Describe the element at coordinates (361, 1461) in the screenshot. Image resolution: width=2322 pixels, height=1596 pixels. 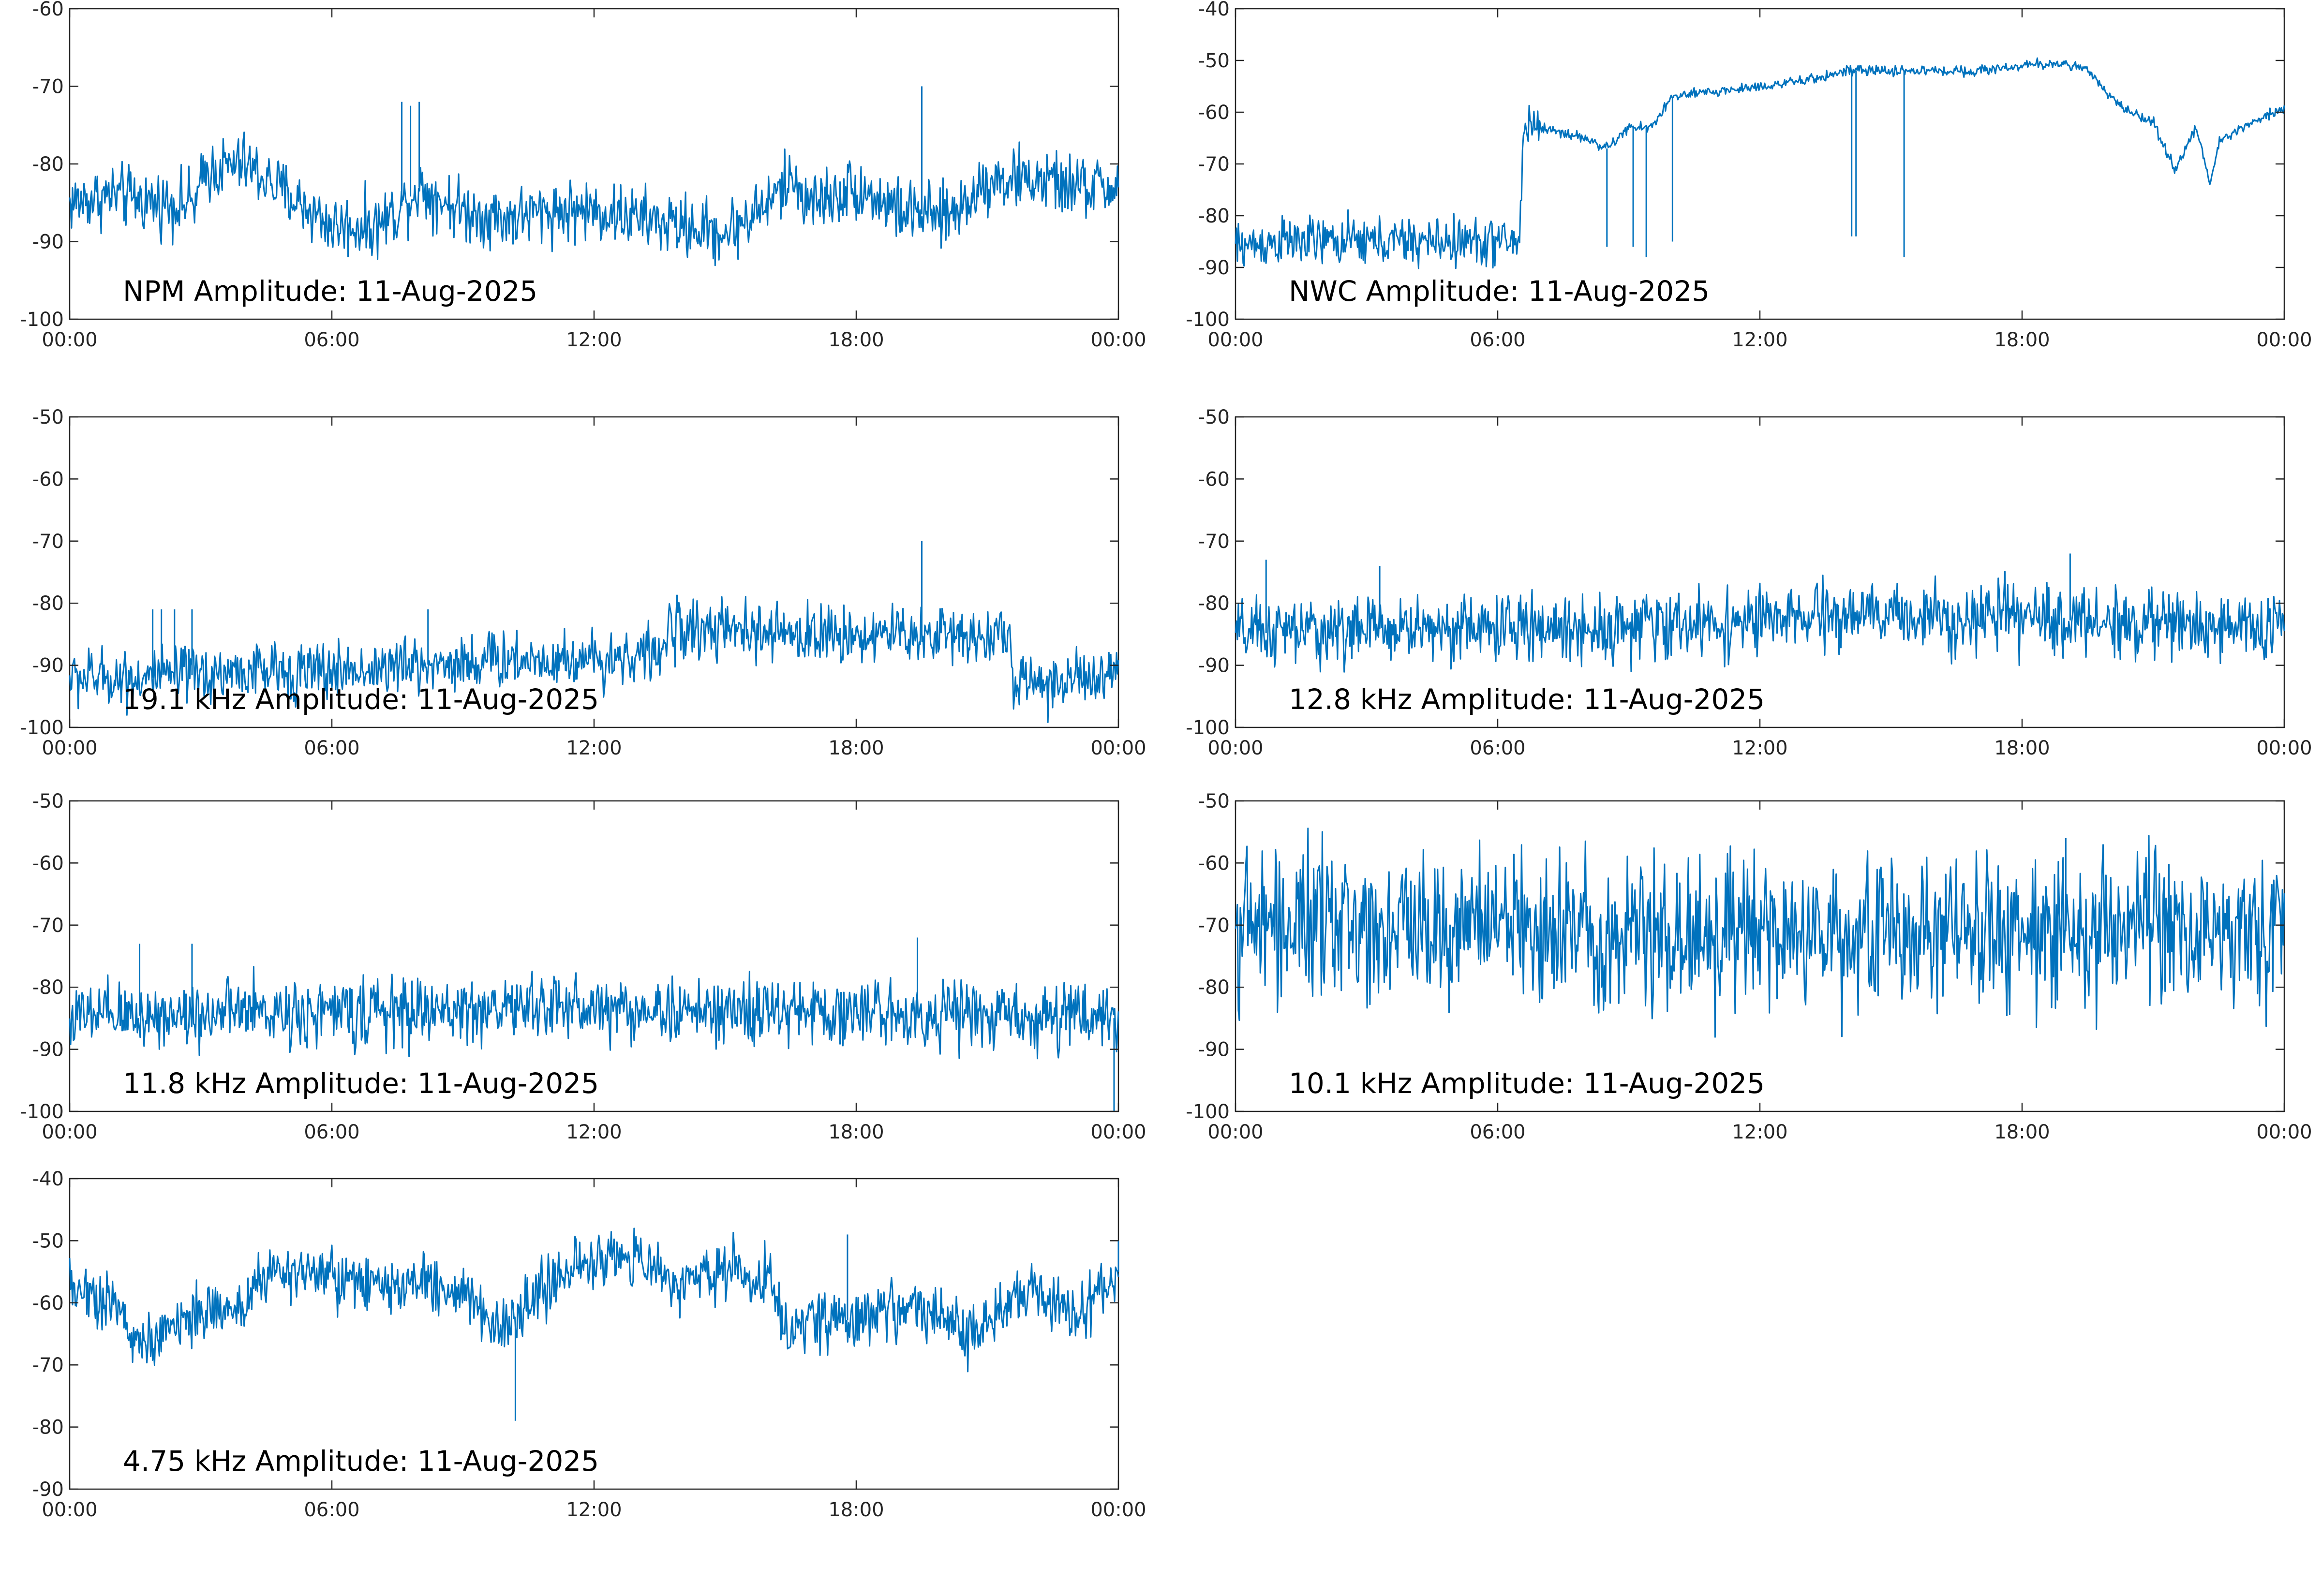
I see `panel-title: 4.75 kHz Amplitude: 11-Aug-2025` at that location.